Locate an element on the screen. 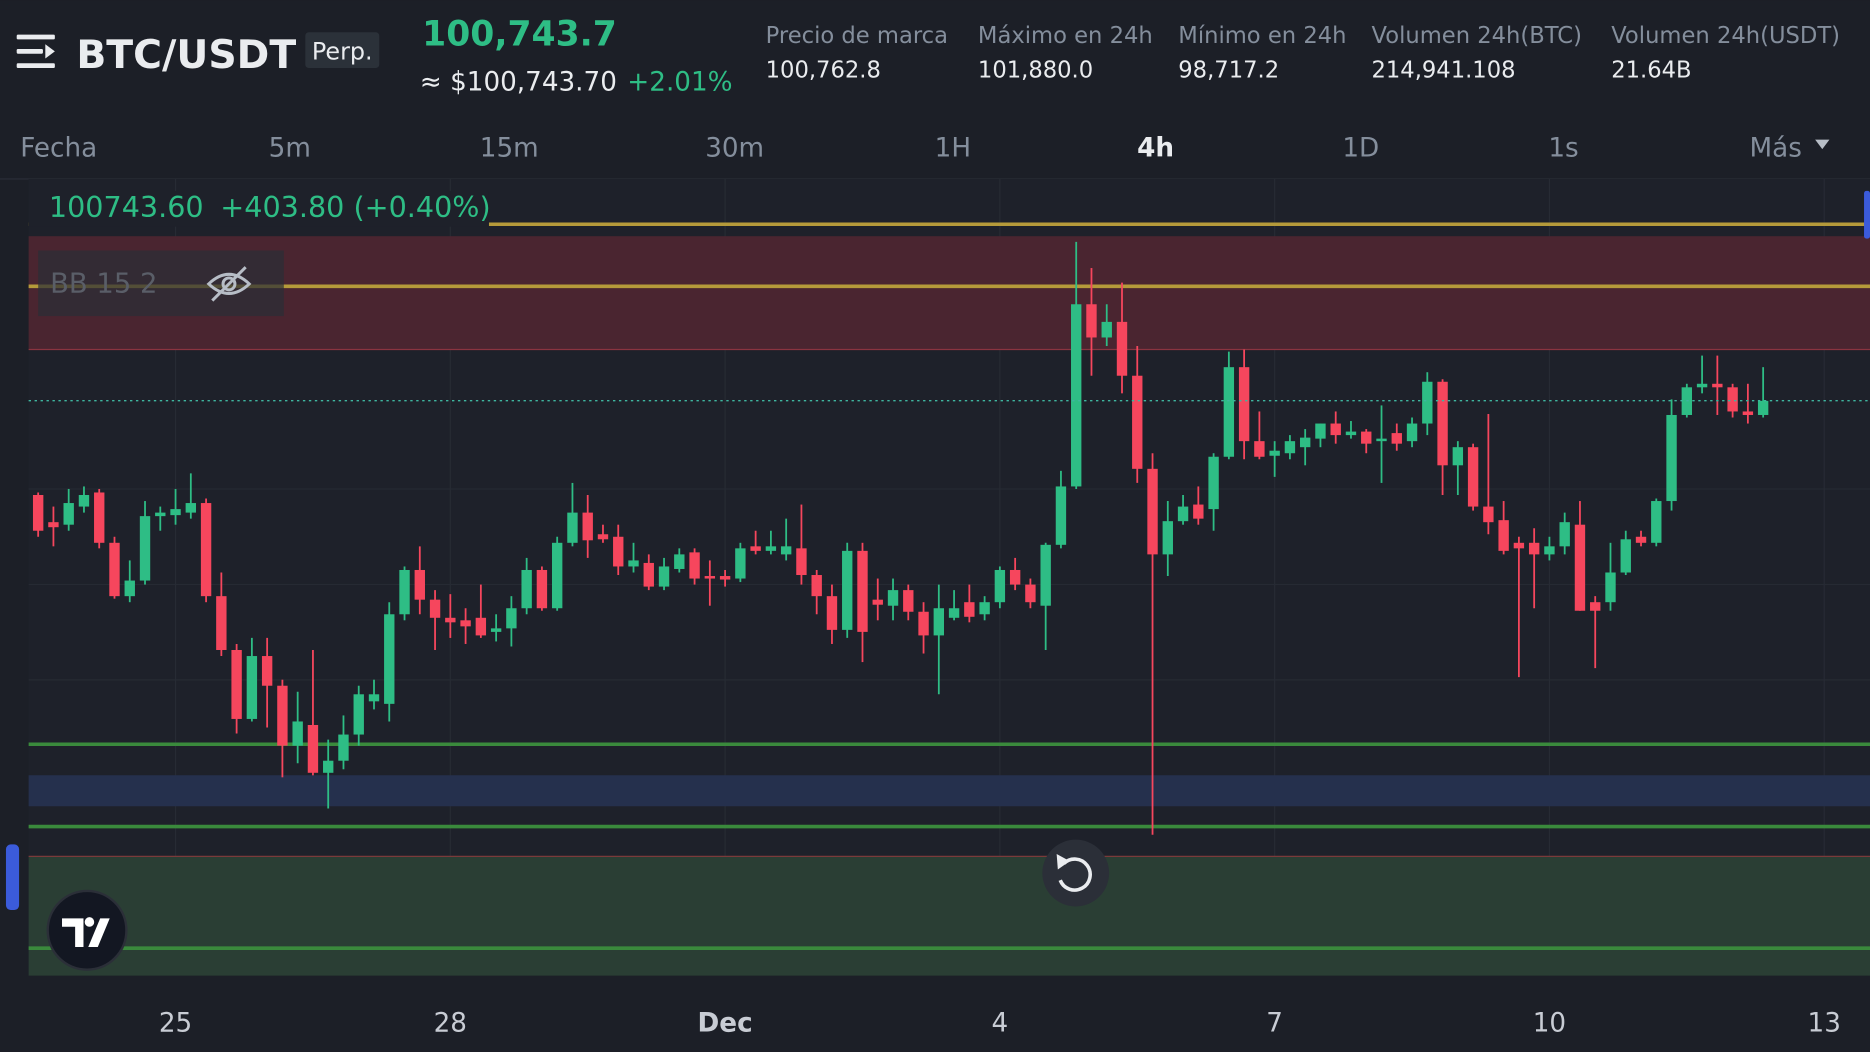 The image size is (1870, 1052). change: +2.01% is located at coordinates (679, 83).